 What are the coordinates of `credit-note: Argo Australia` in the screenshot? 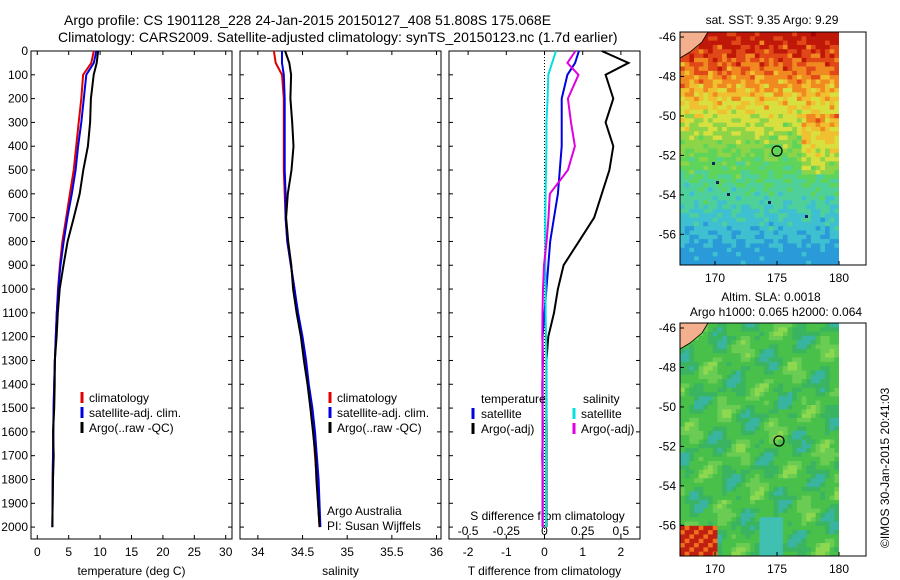 It's located at (364, 511).